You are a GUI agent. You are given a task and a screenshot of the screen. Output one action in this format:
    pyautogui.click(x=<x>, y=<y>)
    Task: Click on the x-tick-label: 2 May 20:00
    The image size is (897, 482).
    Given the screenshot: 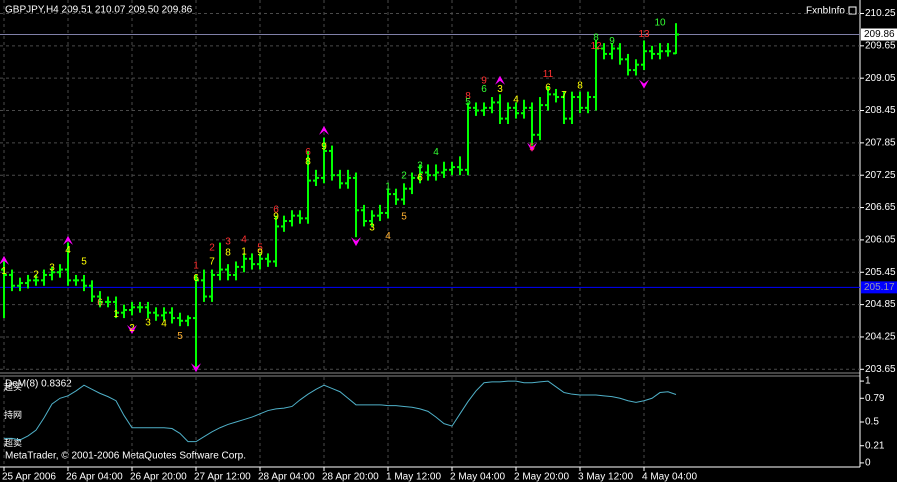 What is the action you would take?
    pyautogui.click(x=541, y=477)
    